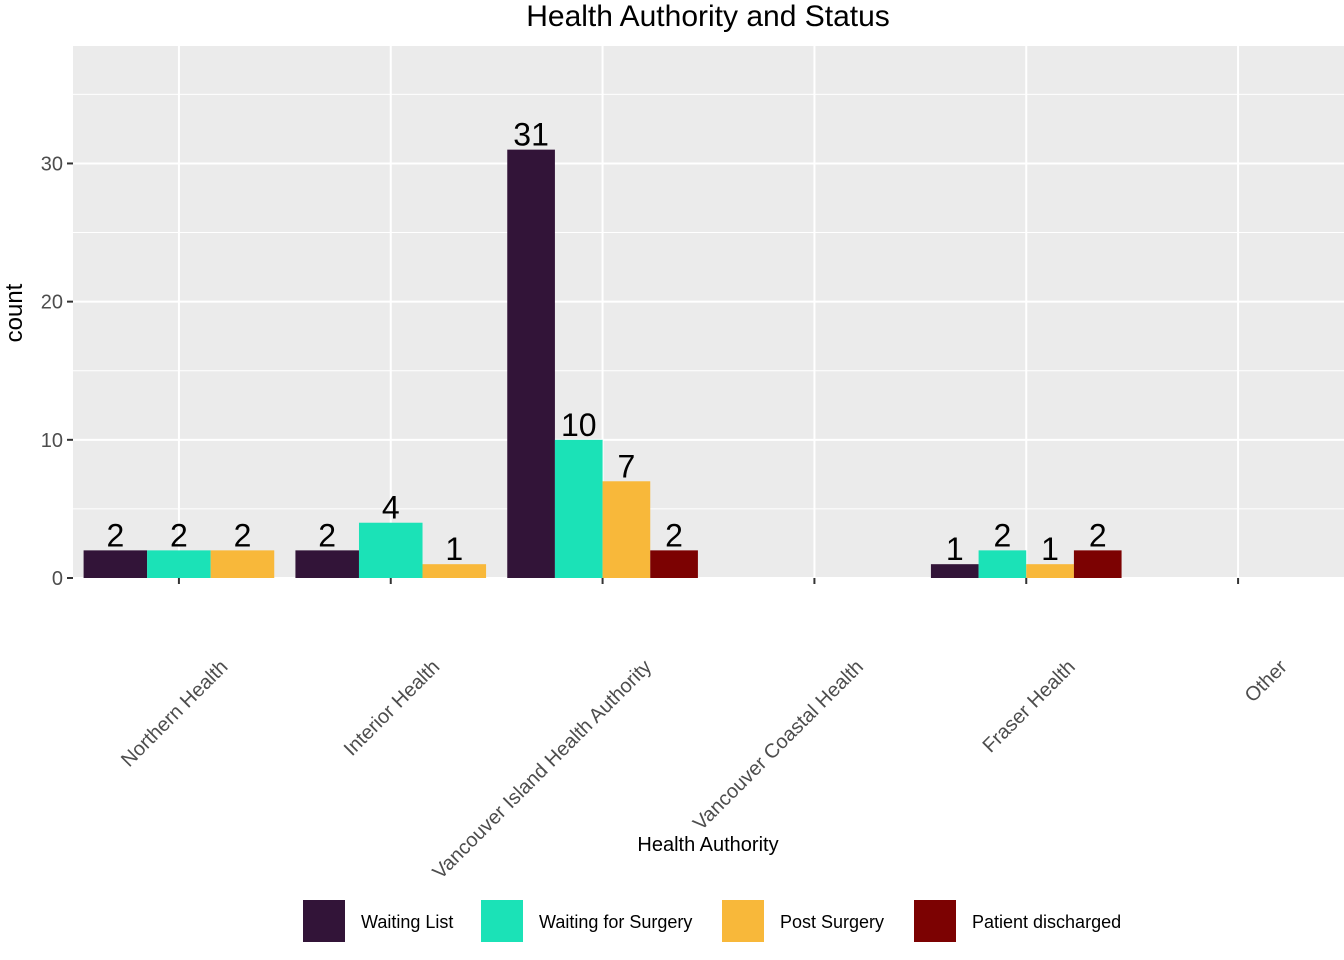  What do you see at coordinates (52, 164) in the screenshot?
I see `y-tick-label: 30` at bounding box center [52, 164].